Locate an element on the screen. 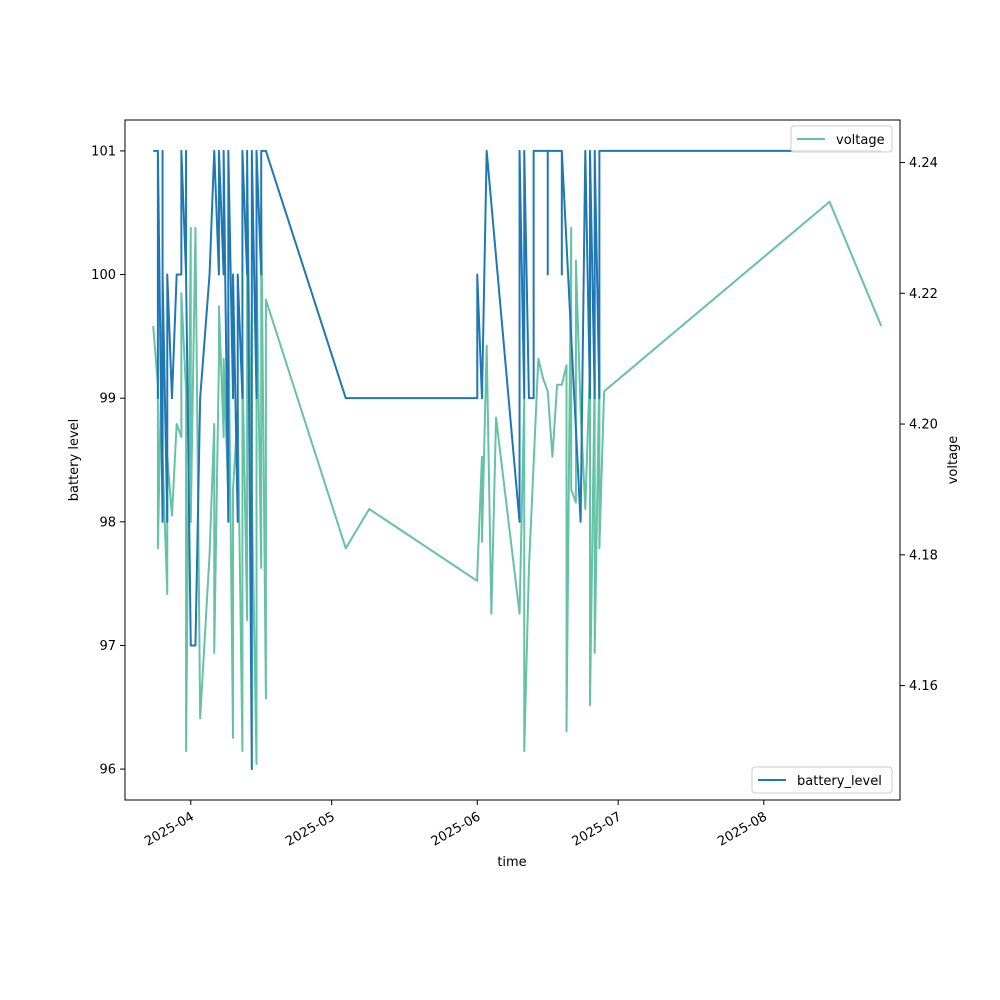  left-y-axis-label: battery level is located at coordinates (74, 460).